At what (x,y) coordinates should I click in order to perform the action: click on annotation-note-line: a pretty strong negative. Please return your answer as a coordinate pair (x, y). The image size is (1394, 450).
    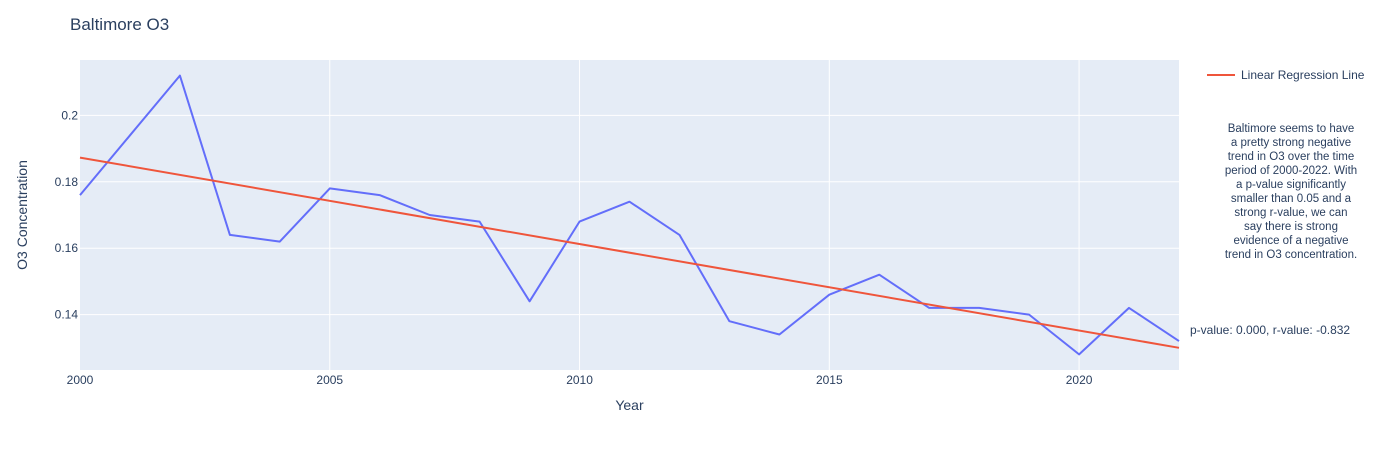
    Looking at the image, I should click on (1291, 143).